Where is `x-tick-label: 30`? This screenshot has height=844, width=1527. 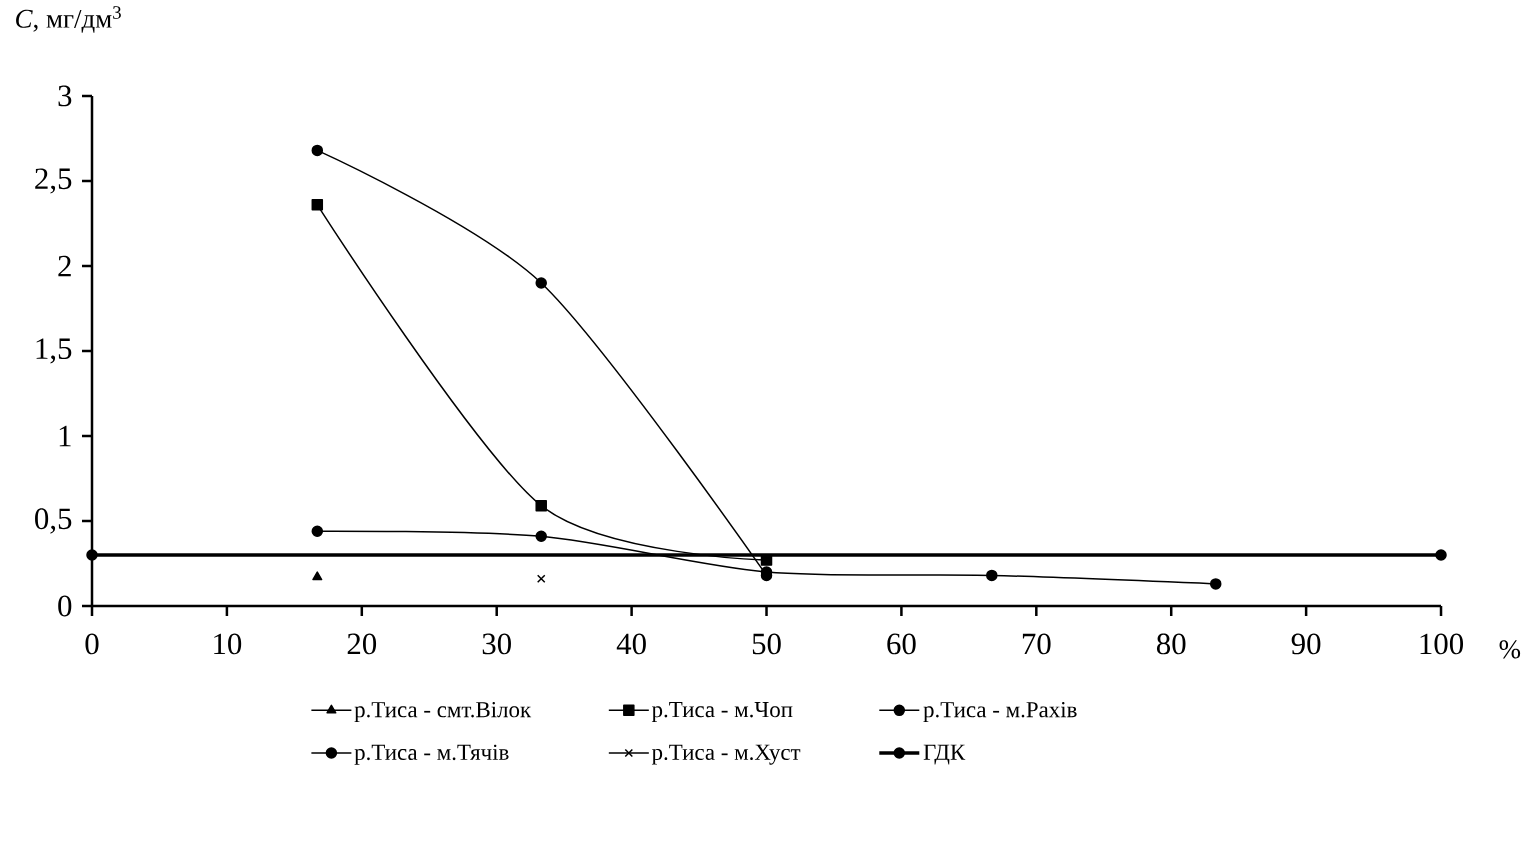
x-tick-label: 30 is located at coordinates (496, 644).